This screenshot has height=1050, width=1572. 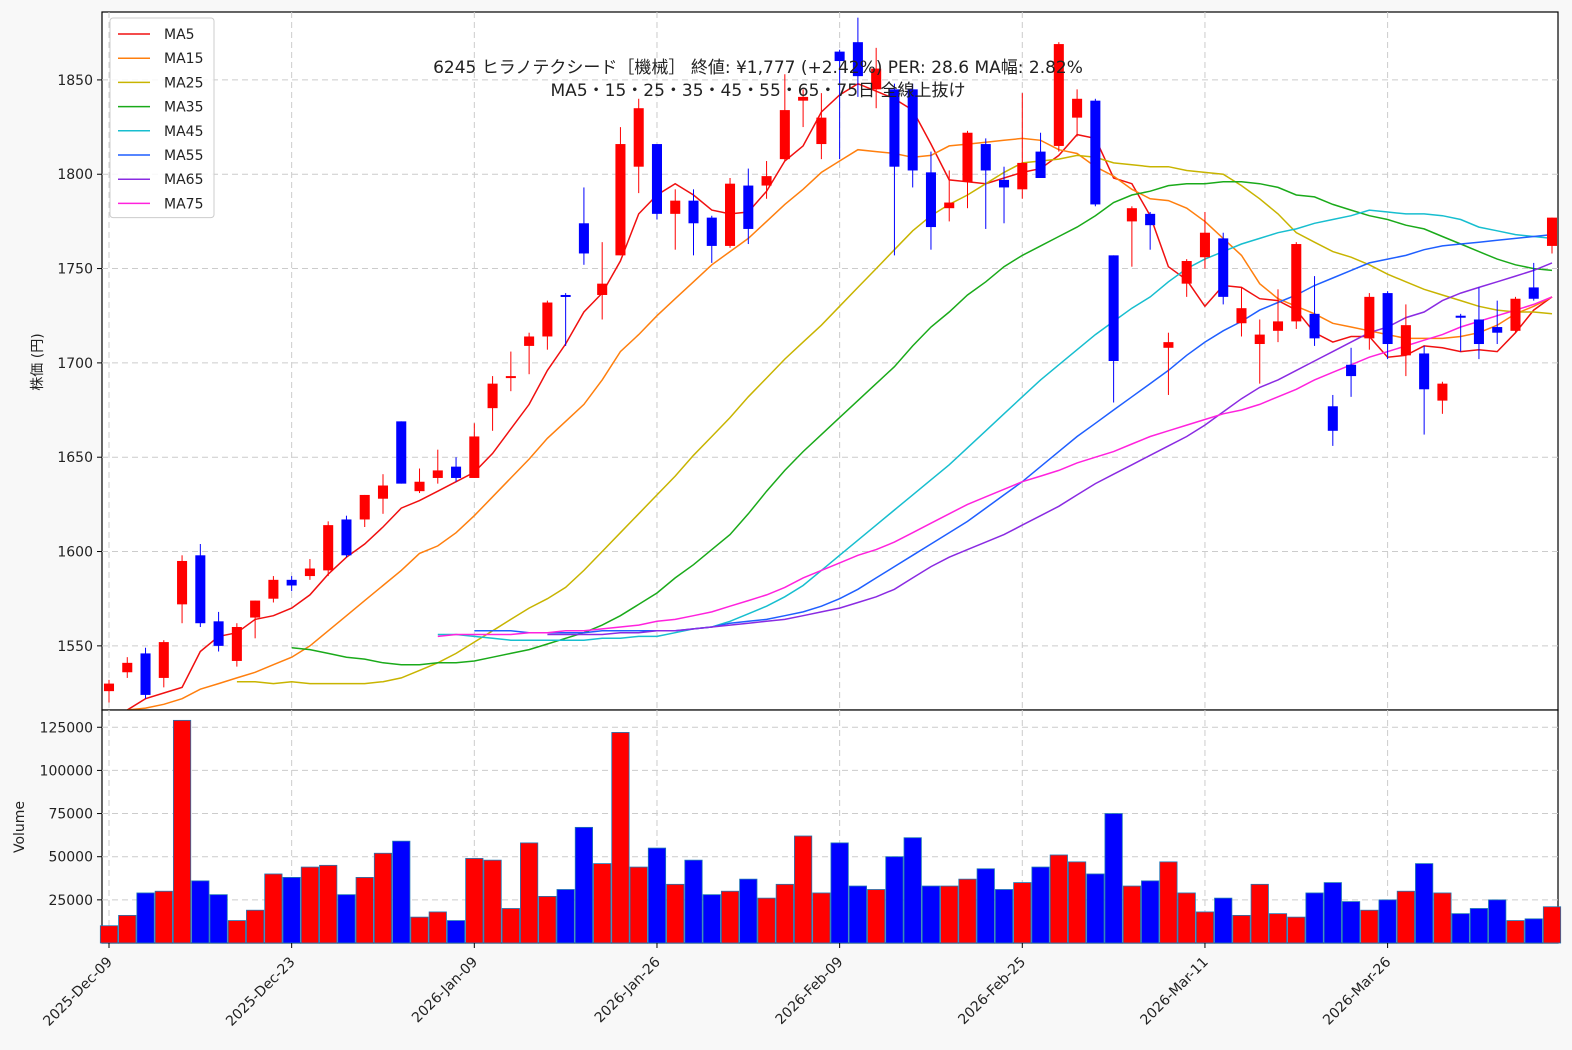 What do you see at coordinates (75, 647) in the screenshot?
I see `price-tick-label: 1550` at bounding box center [75, 647].